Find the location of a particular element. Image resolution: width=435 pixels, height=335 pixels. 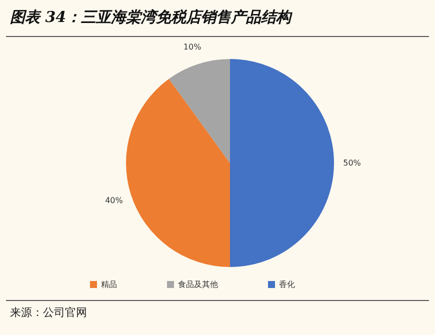

data-label: 50% is located at coordinates (352, 163).